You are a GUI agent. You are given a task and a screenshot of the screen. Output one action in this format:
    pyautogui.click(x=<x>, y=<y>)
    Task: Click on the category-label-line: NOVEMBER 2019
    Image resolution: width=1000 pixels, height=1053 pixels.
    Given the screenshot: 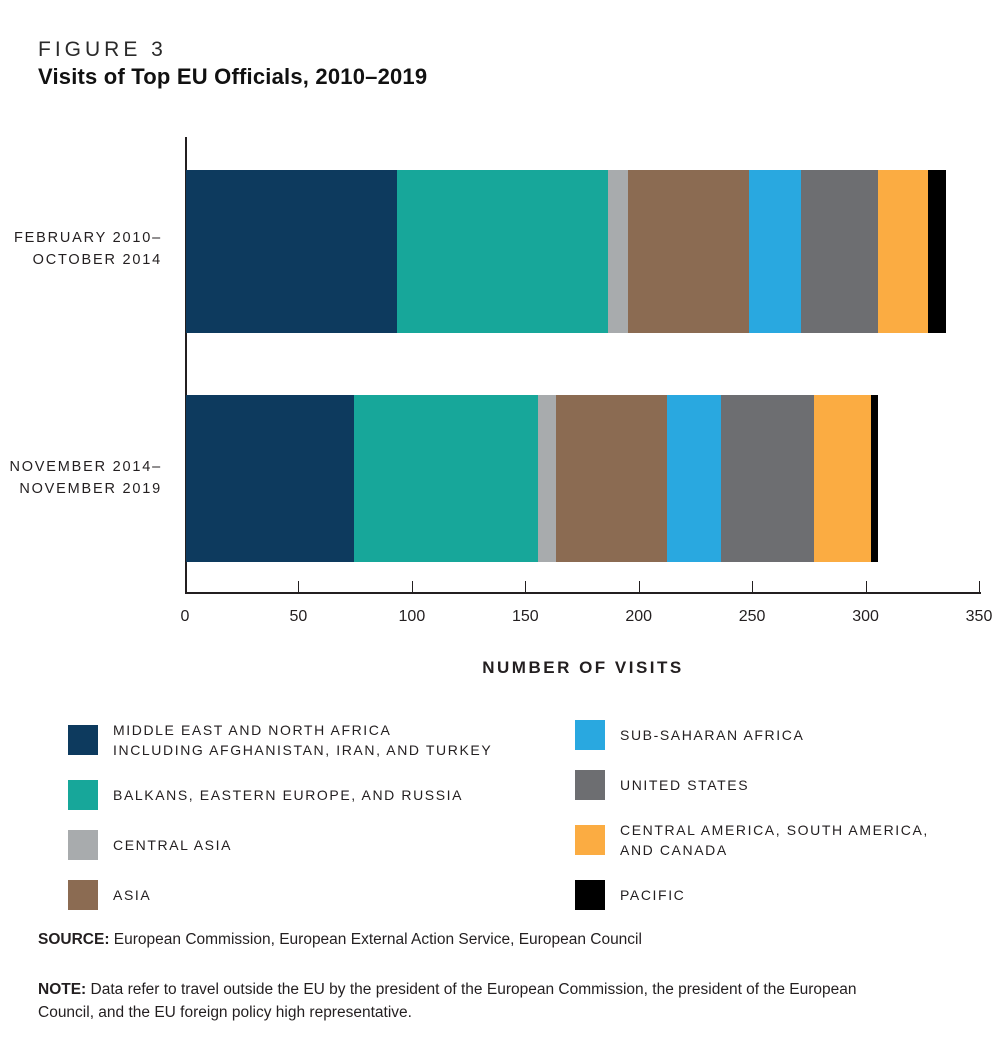 What is the action you would take?
    pyautogui.click(x=90, y=489)
    